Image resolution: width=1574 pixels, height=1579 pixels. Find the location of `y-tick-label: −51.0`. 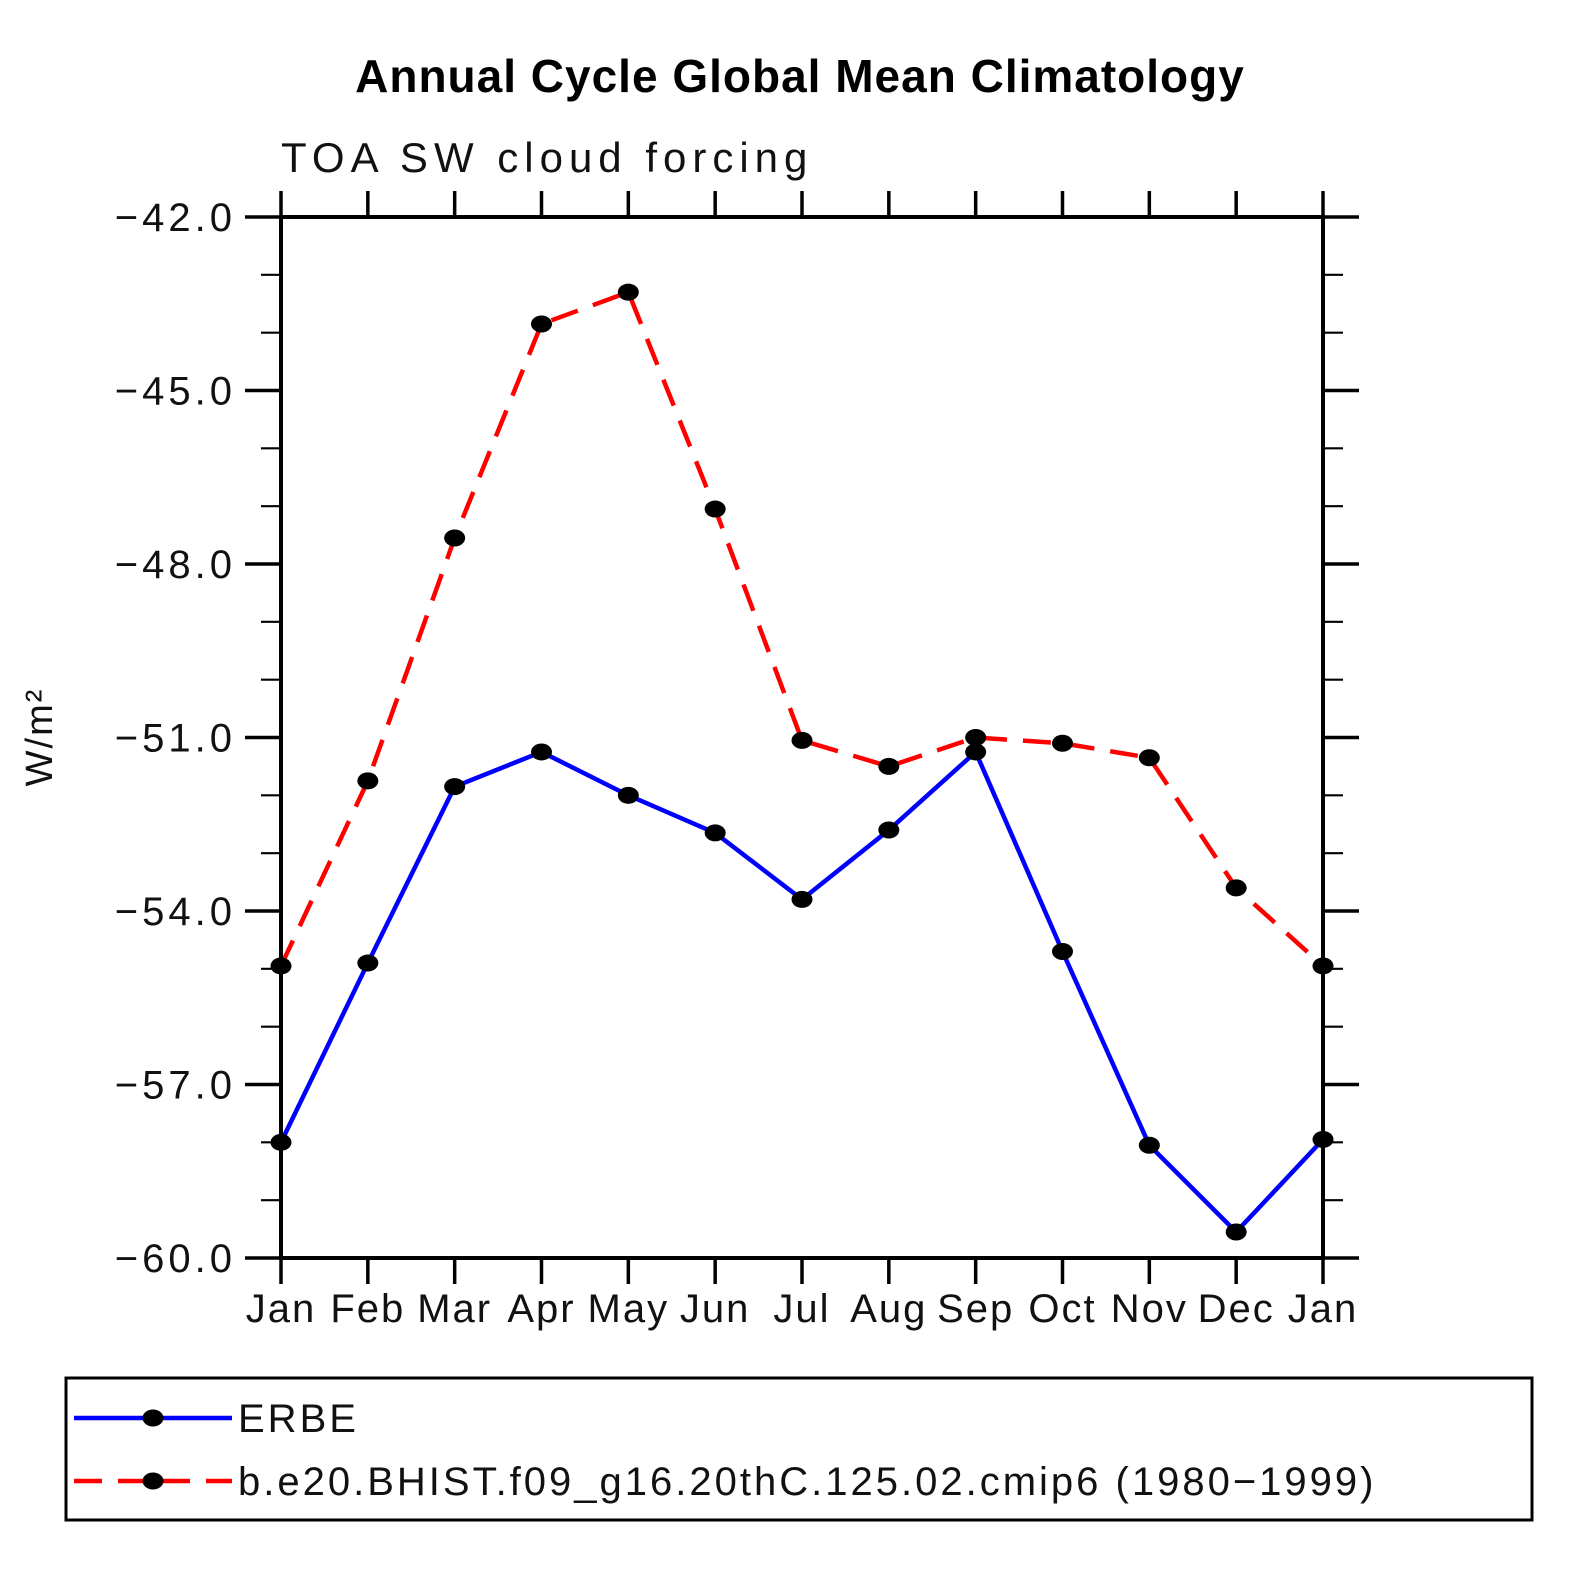

y-tick-label: −51.0 is located at coordinates (175, 739).